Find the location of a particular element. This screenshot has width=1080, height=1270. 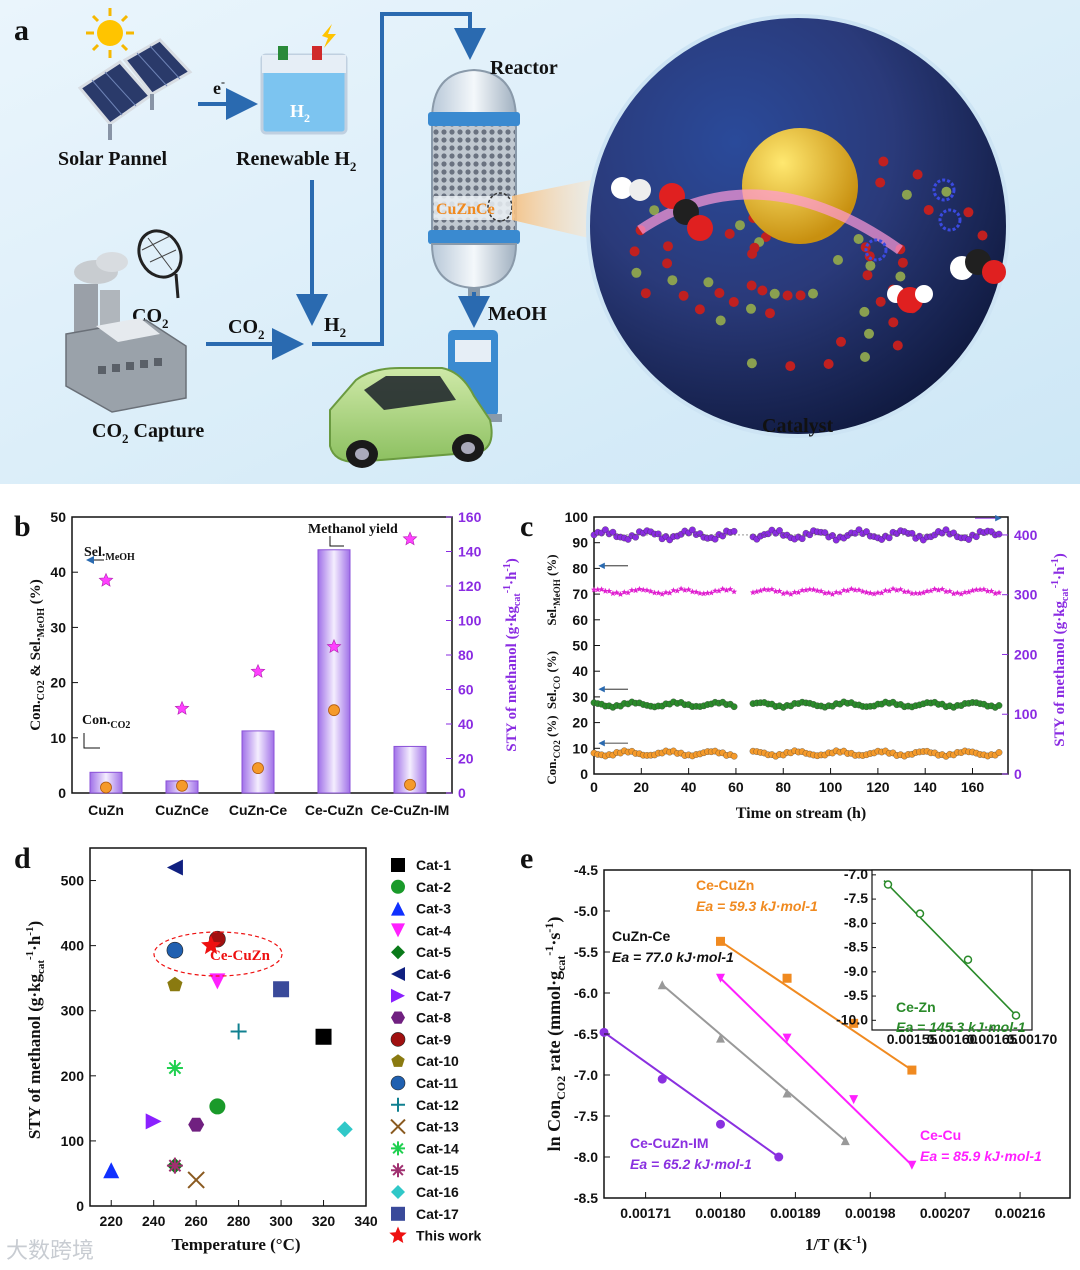

b-circle-Ce-CuZn-IM is located at coordinates (410, 784).